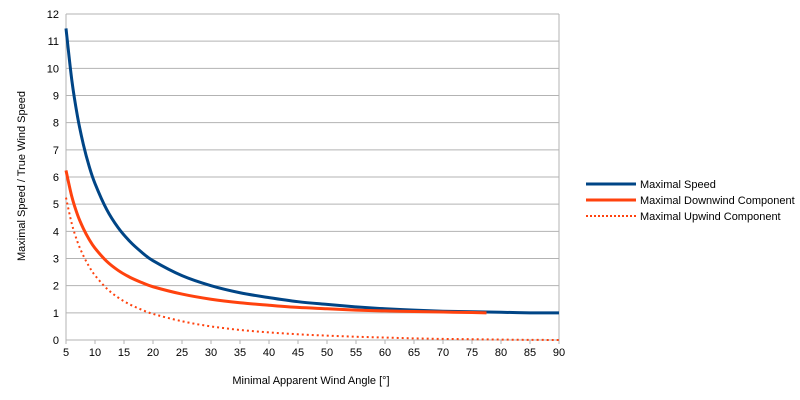  What do you see at coordinates (501, 353) in the screenshot?
I see `x-tick-label: 80` at bounding box center [501, 353].